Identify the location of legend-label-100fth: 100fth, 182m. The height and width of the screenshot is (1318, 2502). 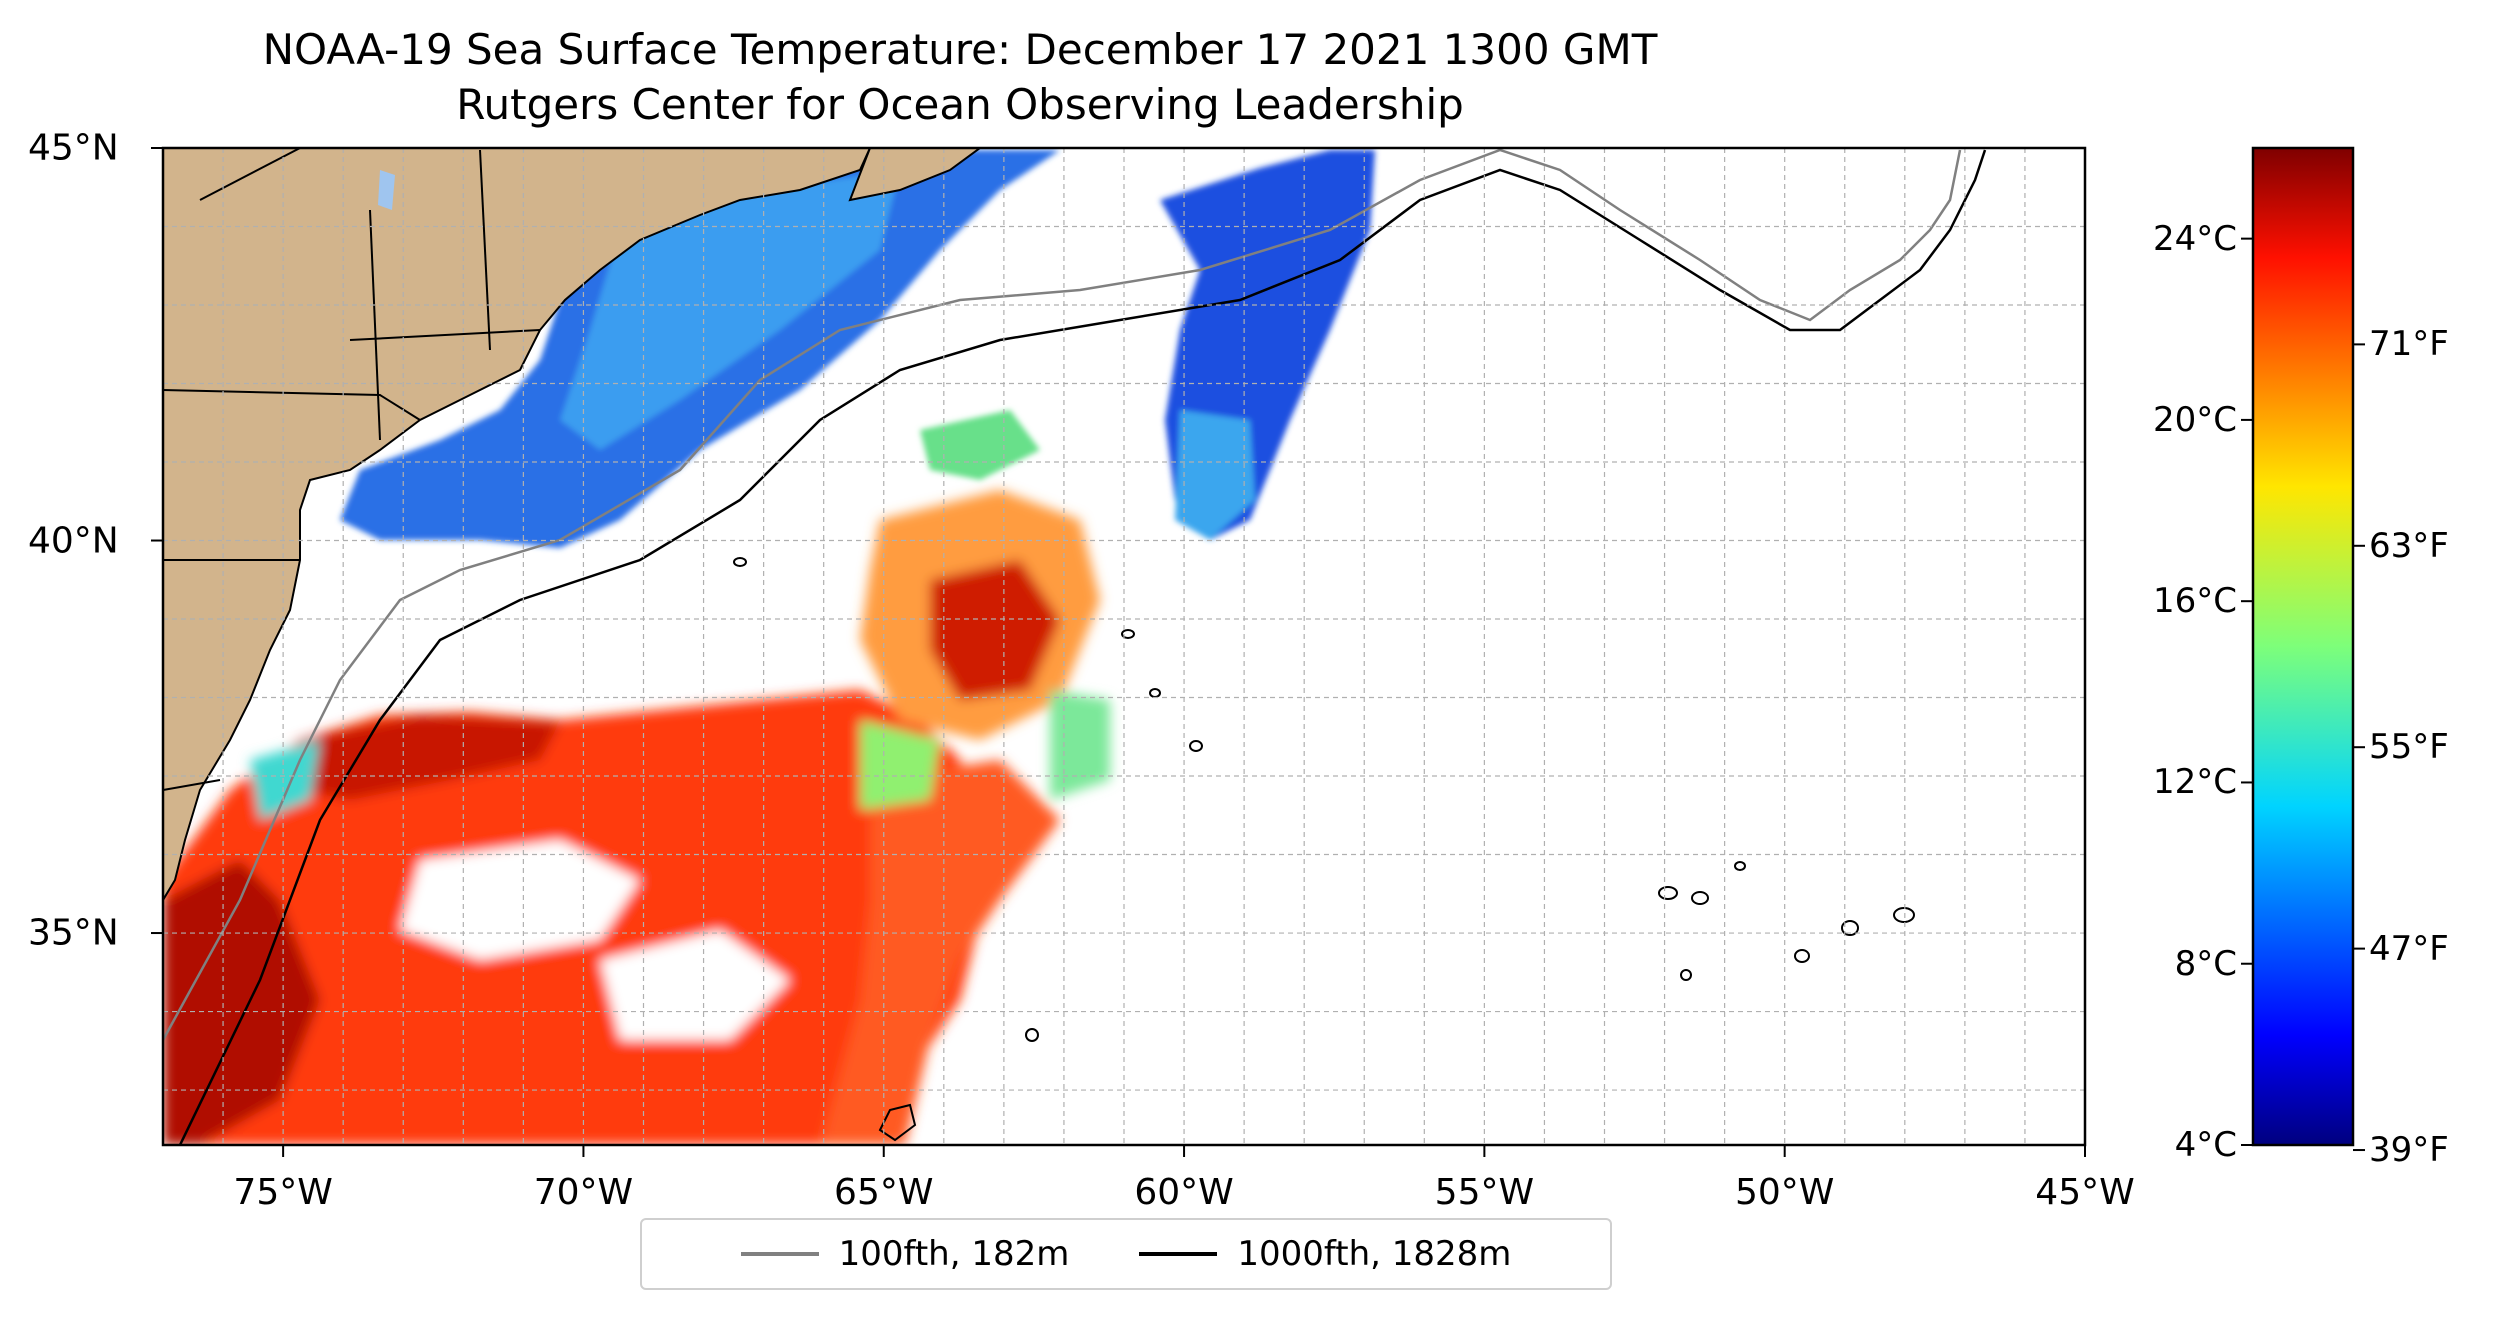
(954, 1254).